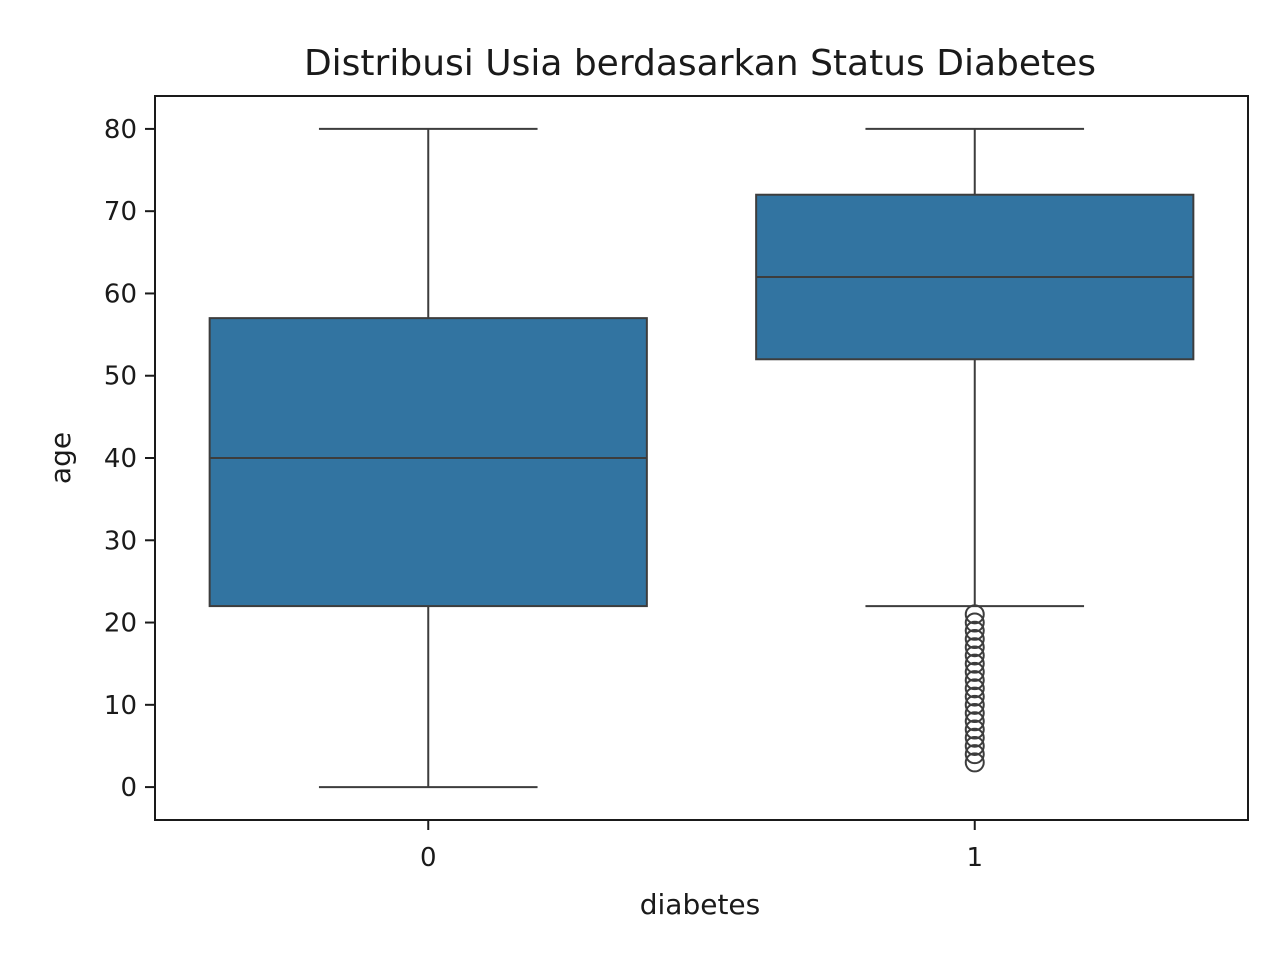 This screenshot has width=1288, height=964. Describe the element at coordinates (120, 624) in the screenshot. I see `y-tick-label: 20` at that location.